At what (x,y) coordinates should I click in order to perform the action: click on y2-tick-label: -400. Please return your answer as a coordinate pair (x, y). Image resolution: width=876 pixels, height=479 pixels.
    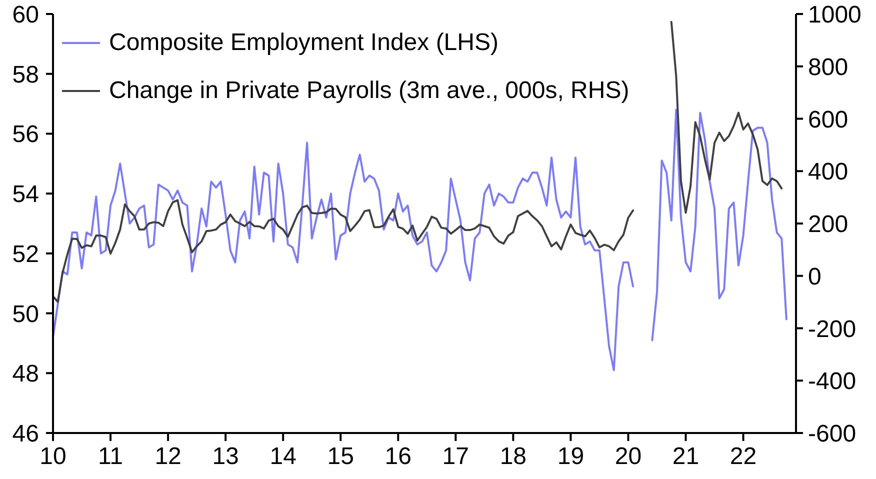
    Looking at the image, I should click on (832, 382).